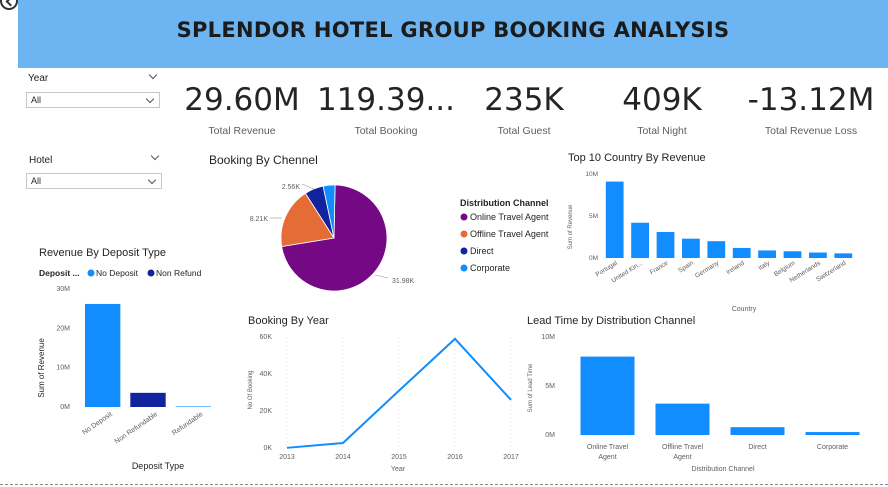 The height and width of the screenshot is (487, 888). Describe the element at coordinates (744, 309) in the screenshot. I see `country-xaxis-title: Country` at that location.